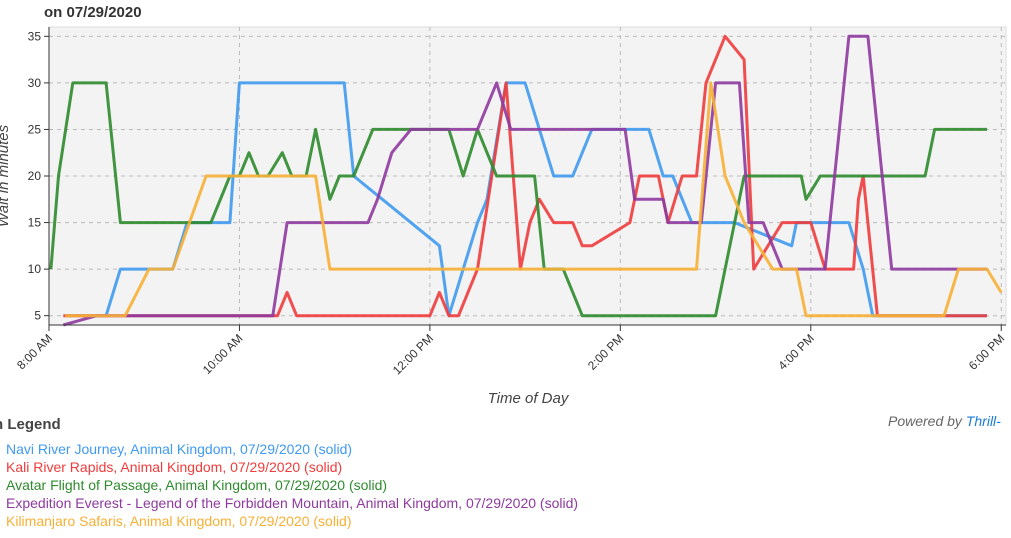 Image resolution: width=1011 pixels, height=538 pixels. What do you see at coordinates (606, 352) in the screenshot?
I see `x-tick-label: 2:00 PM` at bounding box center [606, 352].